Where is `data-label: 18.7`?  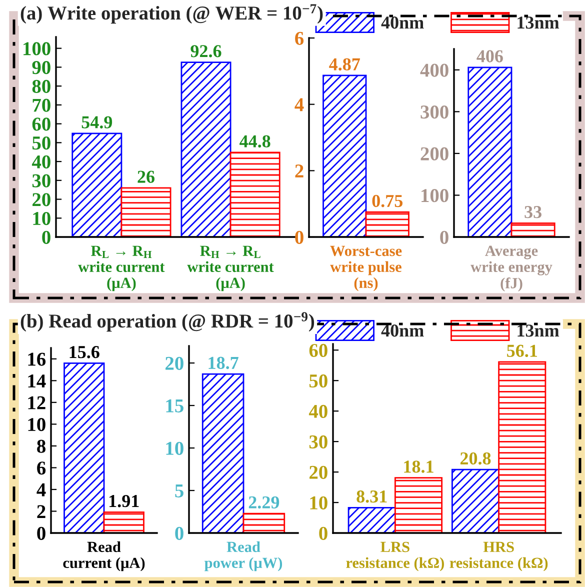
data-label: 18.7 is located at coordinates (223, 363).